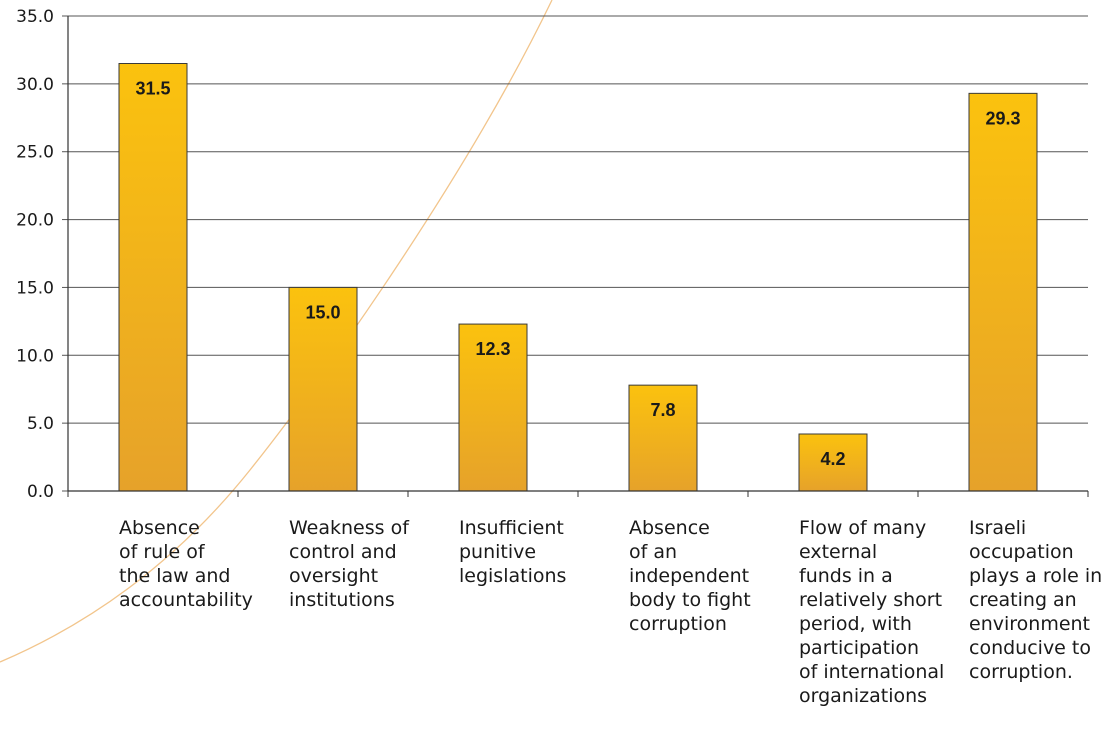 The height and width of the screenshot is (742, 1108). Describe the element at coordinates (35, 17) in the screenshot. I see `y-tick-label: 35.0` at that location.